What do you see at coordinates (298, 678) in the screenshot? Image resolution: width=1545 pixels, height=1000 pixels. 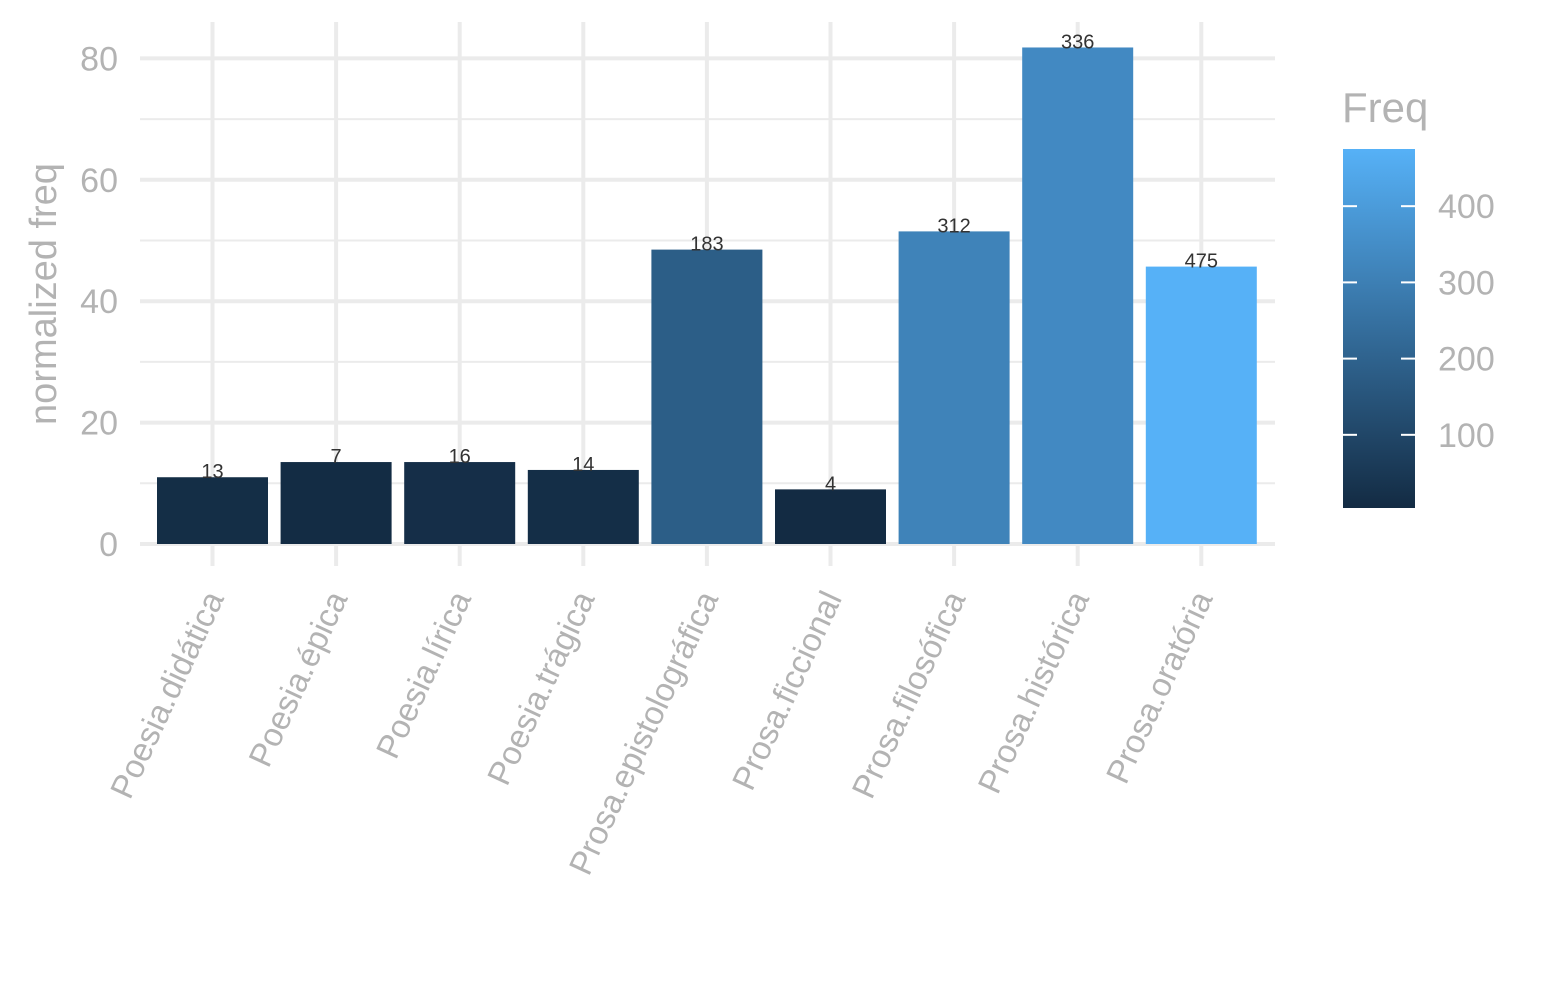 I see `x-tick-label: Poesia.épica` at bounding box center [298, 678].